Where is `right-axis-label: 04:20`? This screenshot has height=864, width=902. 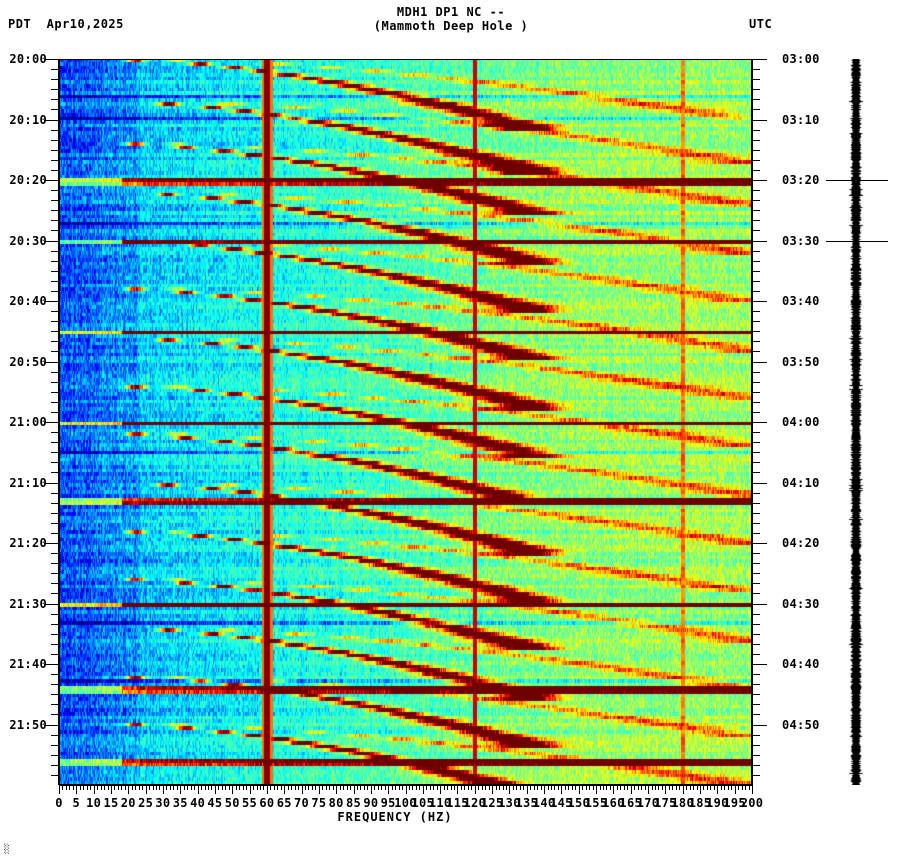
right-axis-label: 04:20 is located at coordinates (801, 543).